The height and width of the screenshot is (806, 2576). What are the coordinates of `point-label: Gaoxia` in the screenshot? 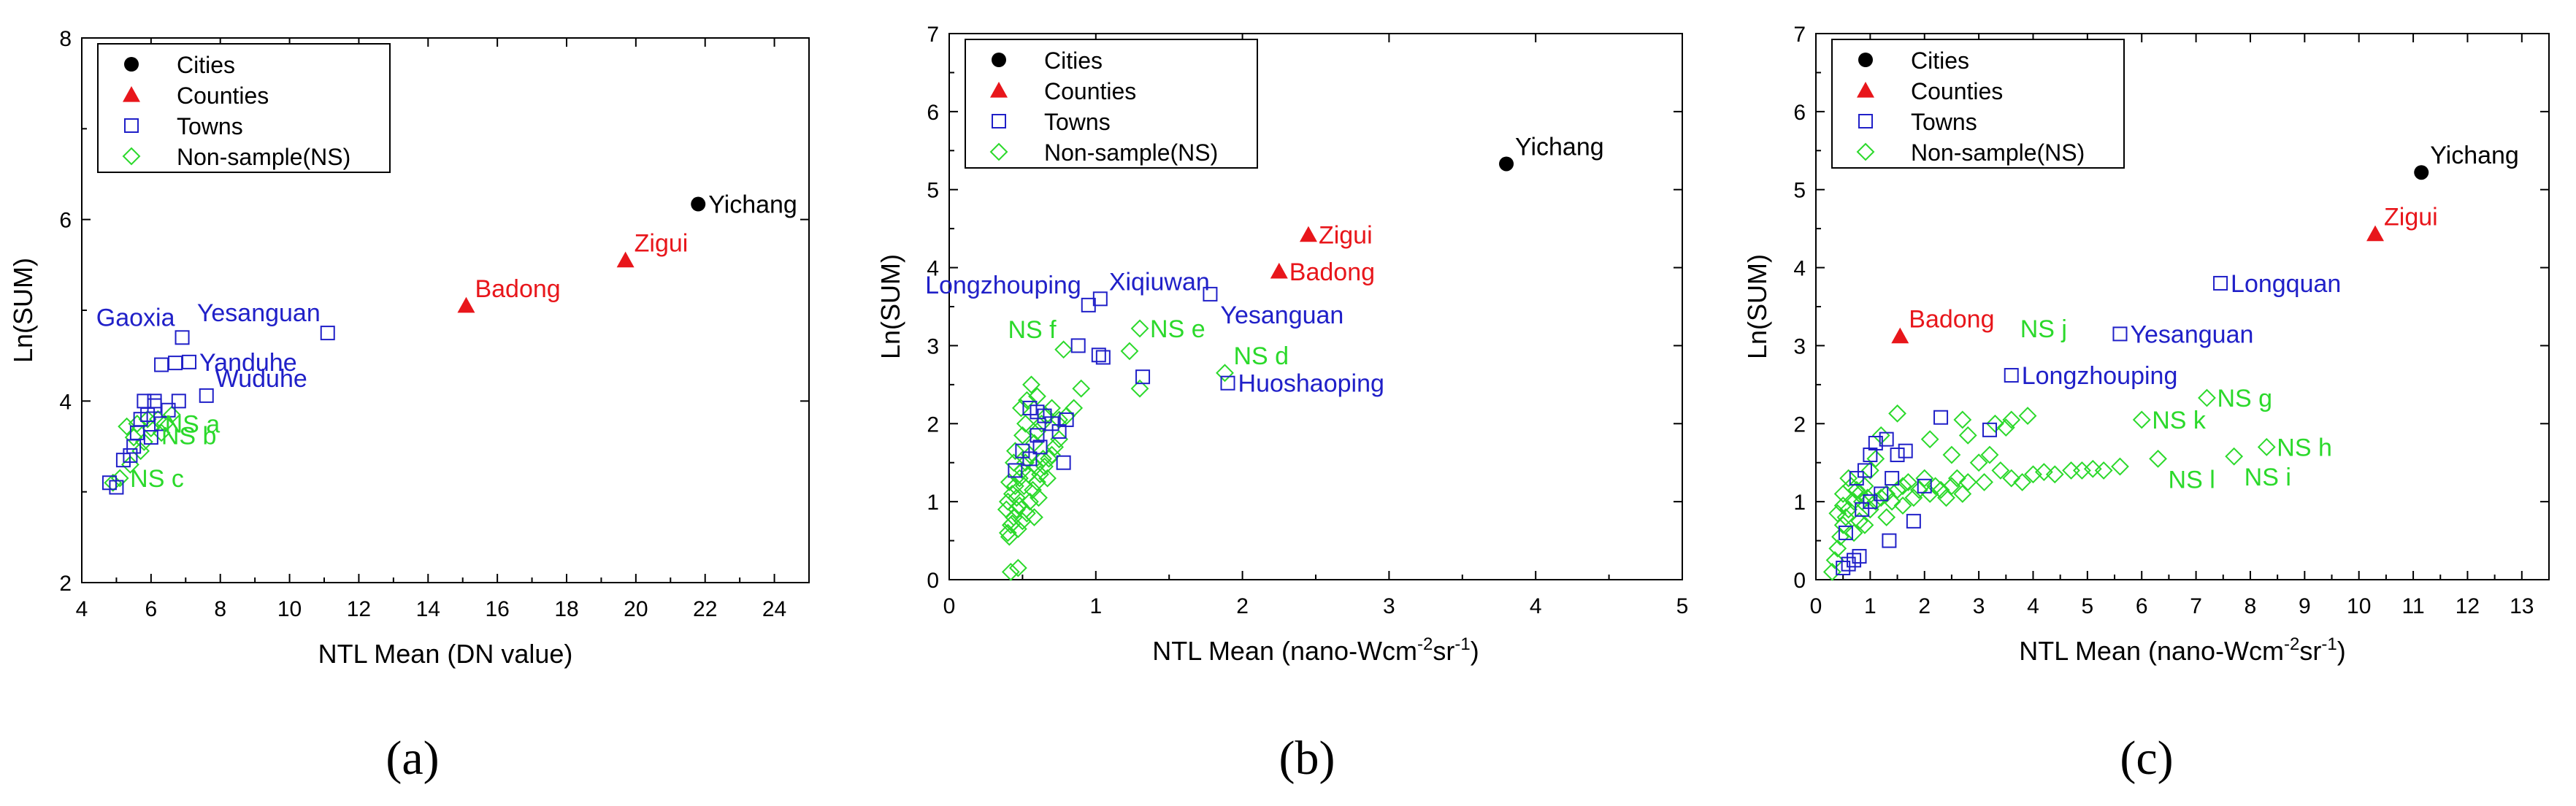 It's located at (135, 317).